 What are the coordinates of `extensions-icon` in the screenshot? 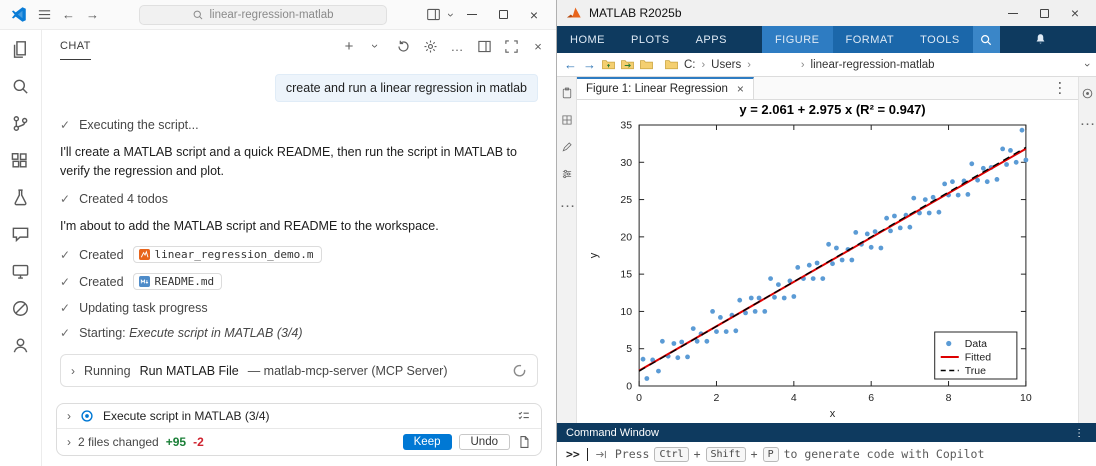 It's located at (21, 160).